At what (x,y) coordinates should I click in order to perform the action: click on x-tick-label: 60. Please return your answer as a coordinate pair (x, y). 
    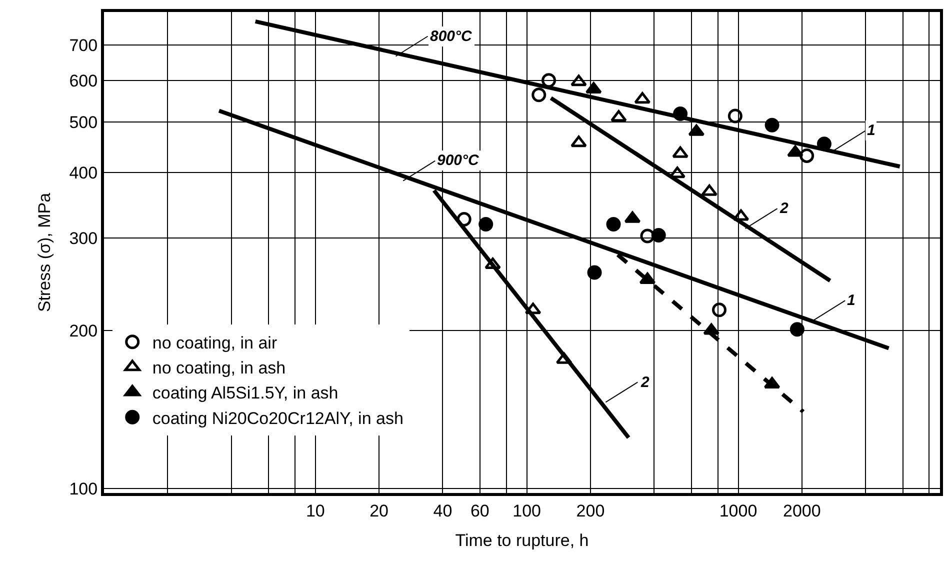
    Looking at the image, I should click on (480, 510).